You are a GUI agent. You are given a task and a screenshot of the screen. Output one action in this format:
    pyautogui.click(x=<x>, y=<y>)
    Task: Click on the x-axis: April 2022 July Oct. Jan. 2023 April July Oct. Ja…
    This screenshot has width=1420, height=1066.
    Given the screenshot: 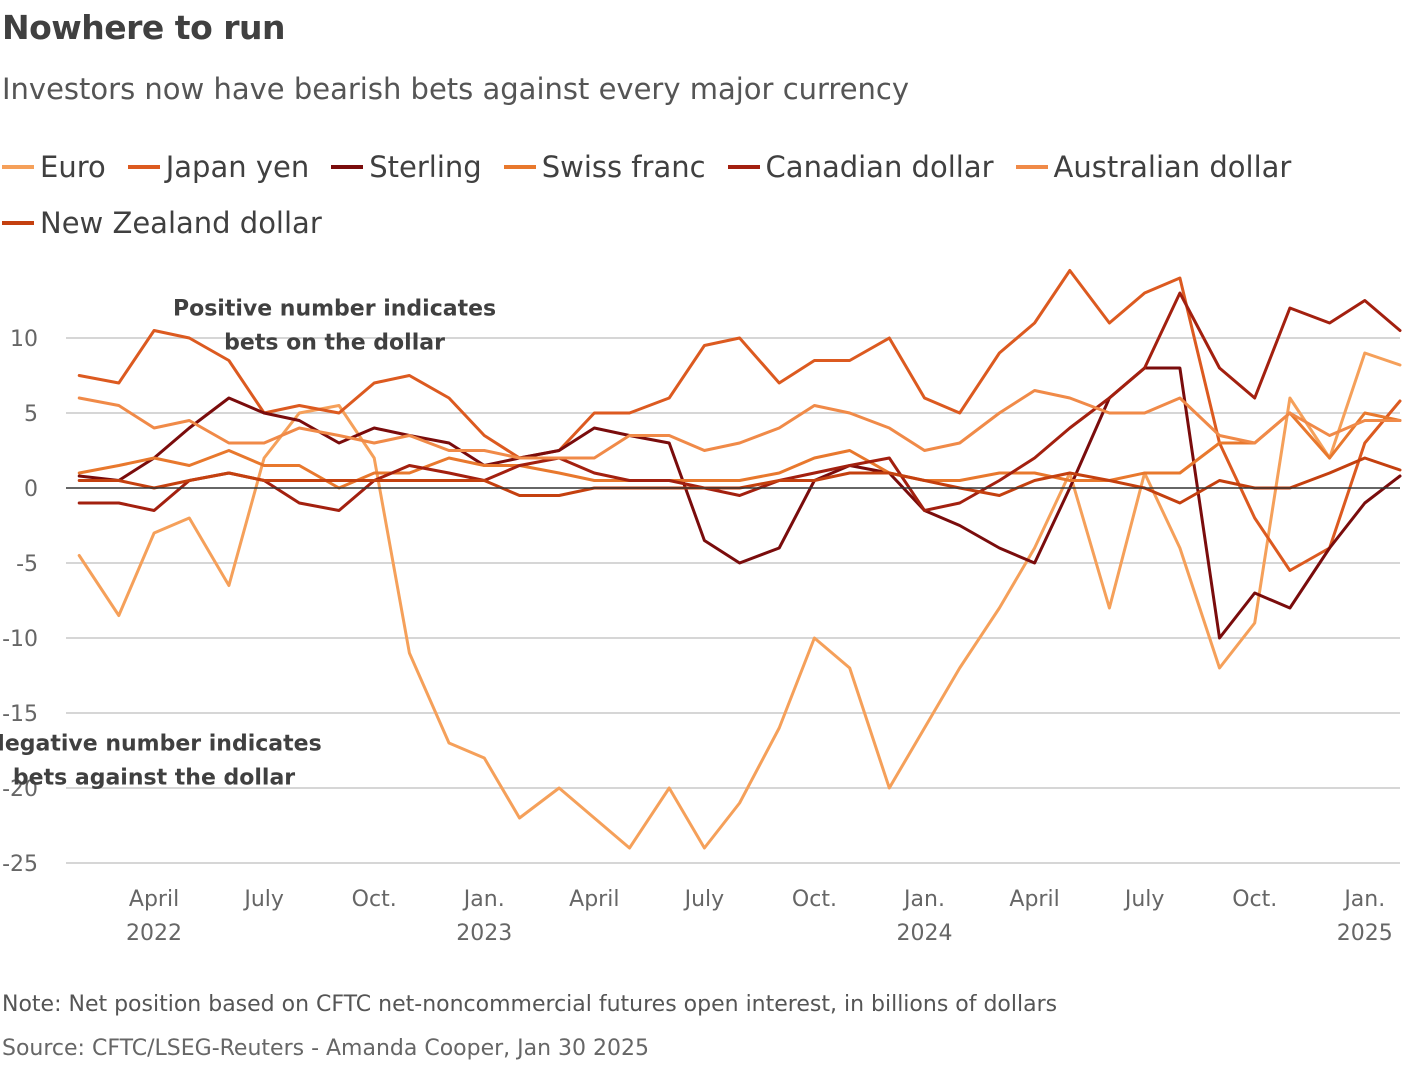 What is the action you would take?
    pyautogui.click(x=759, y=916)
    